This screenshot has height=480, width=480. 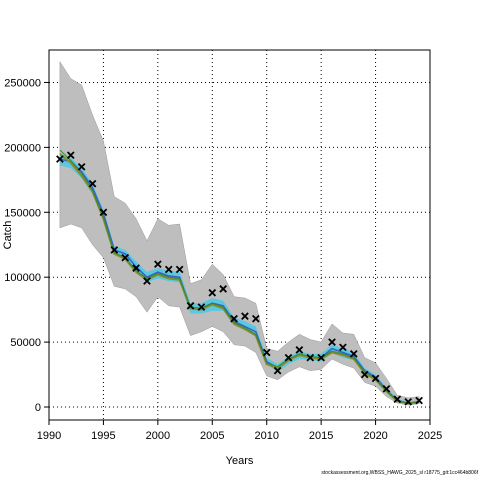 I want to click on observed-marker-2005, so click(x=212, y=292).